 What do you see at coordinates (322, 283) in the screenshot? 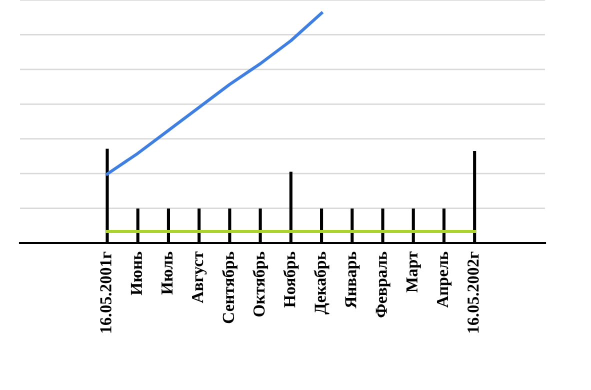
I see `x-tick-label: Декабрь` at bounding box center [322, 283].